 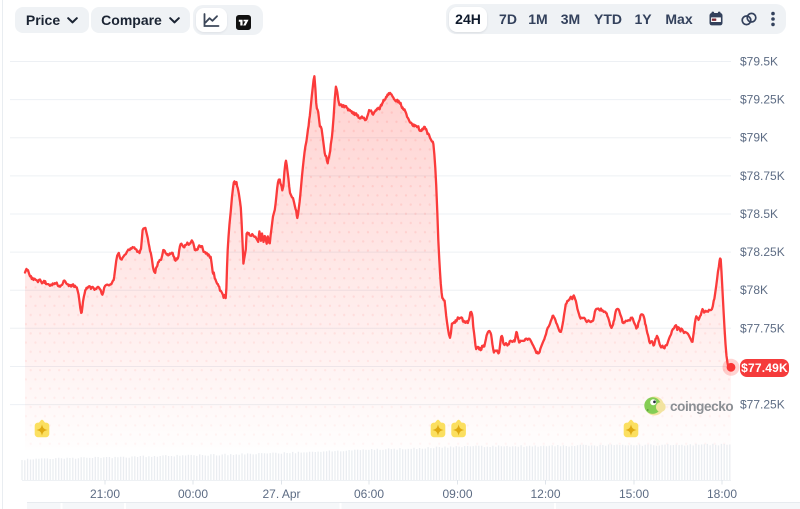 I want to click on svg-text: $79.5K, so click(x=759, y=62).